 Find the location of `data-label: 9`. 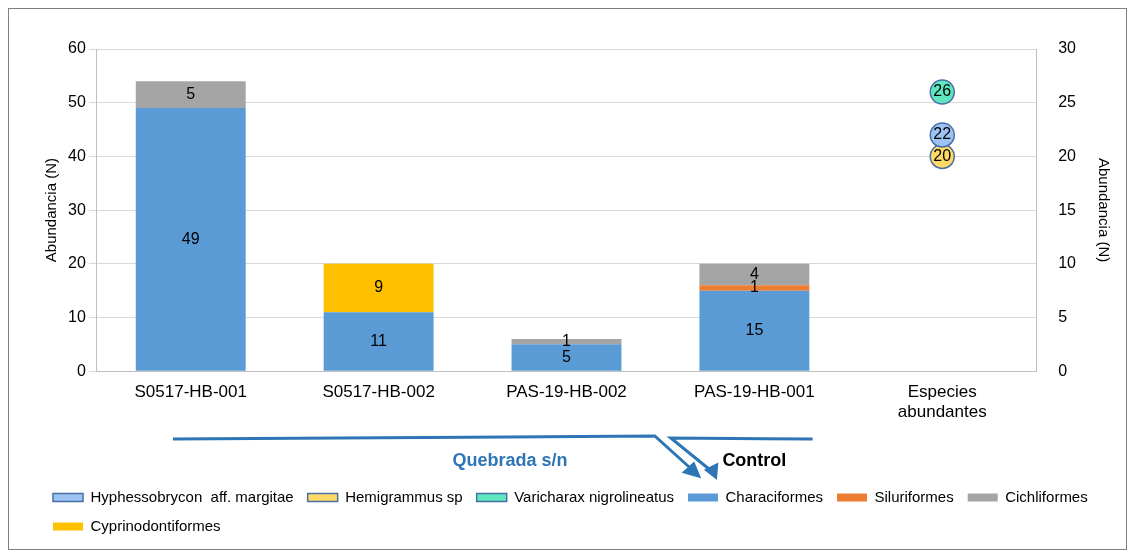

data-label: 9 is located at coordinates (379, 287).